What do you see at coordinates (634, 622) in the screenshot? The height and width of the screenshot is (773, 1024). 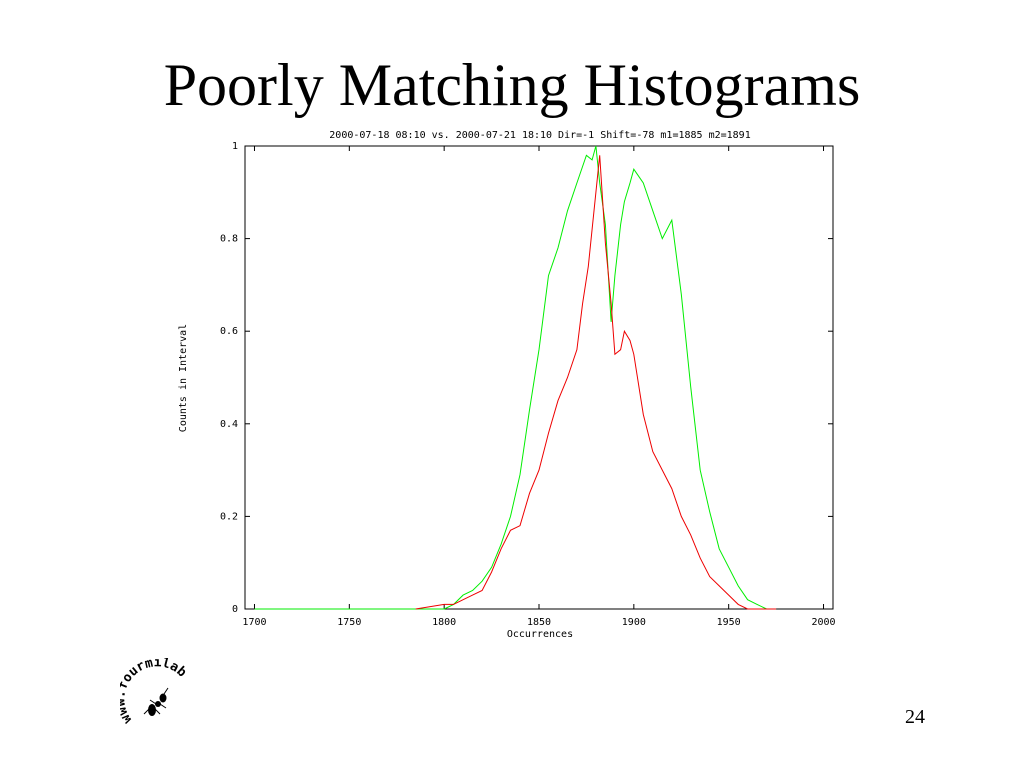 I see `x-tick-label: 1900` at bounding box center [634, 622].